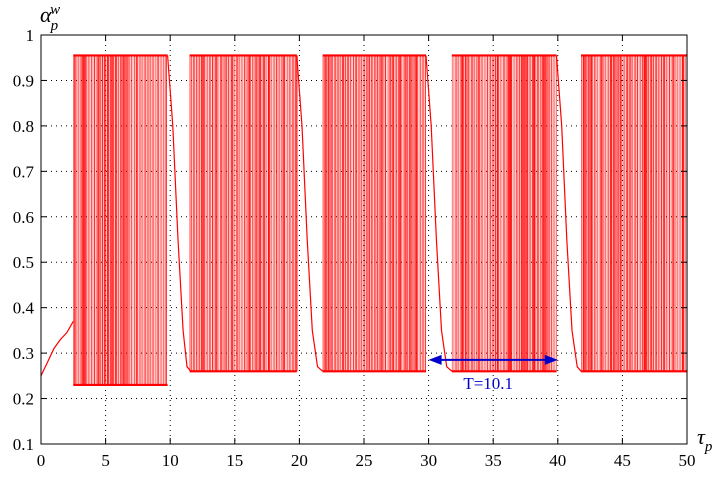  What do you see at coordinates (493, 460) in the screenshot?
I see `x-tick-label: 35` at bounding box center [493, 460].